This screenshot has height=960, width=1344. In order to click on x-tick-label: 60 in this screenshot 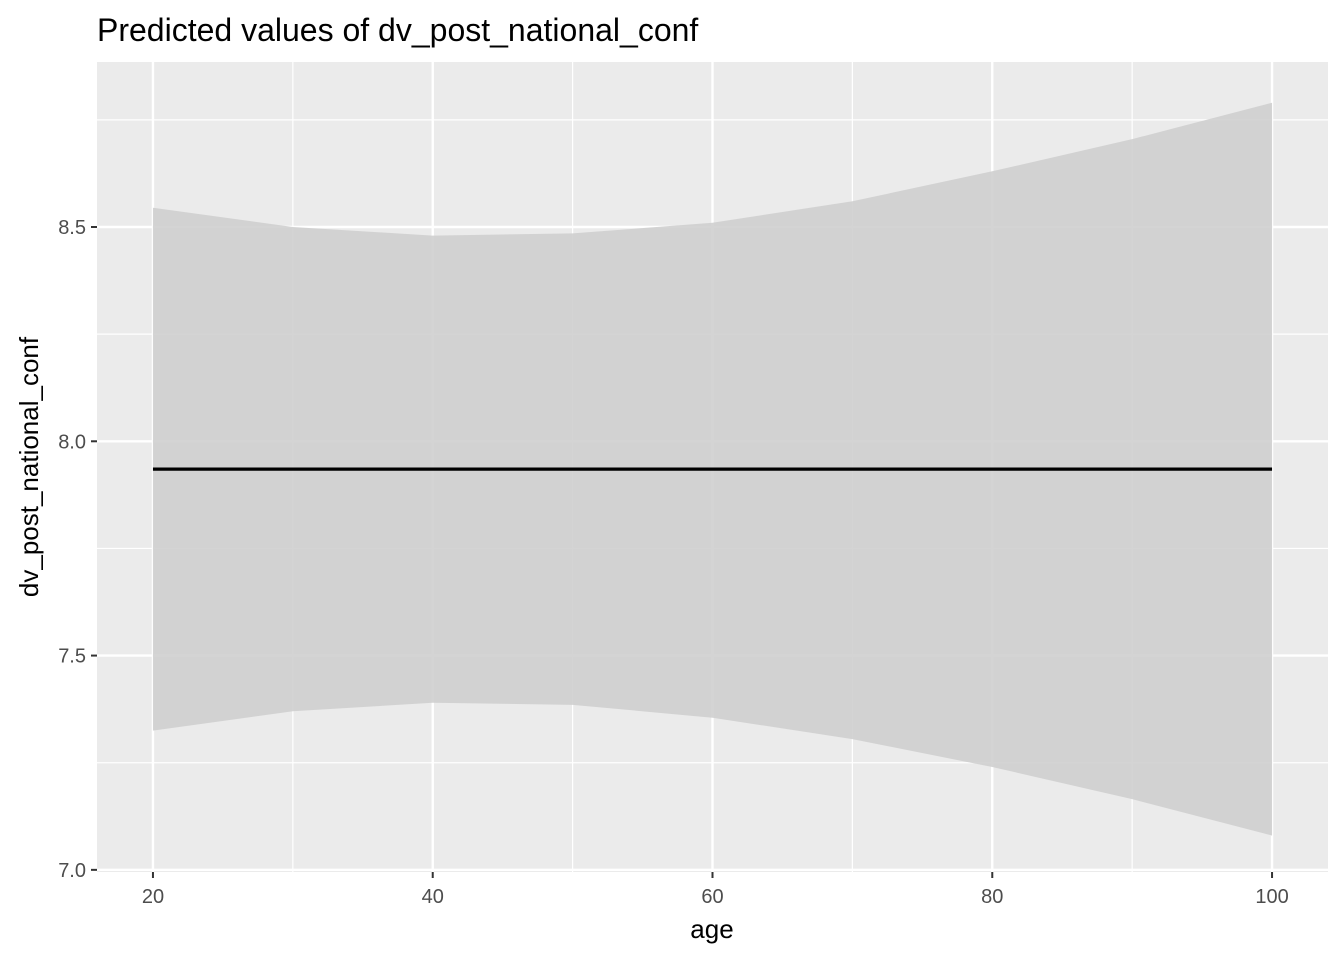, I will do `click(712, 897)`.